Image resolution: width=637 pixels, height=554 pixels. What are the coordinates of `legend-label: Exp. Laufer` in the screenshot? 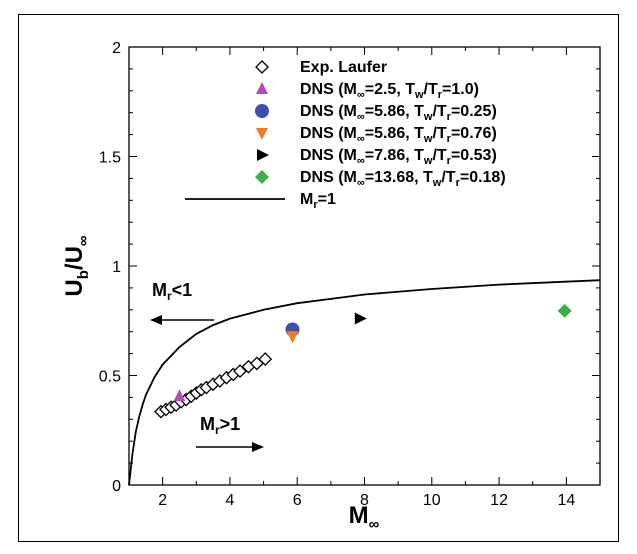 It's located at (343, 67).